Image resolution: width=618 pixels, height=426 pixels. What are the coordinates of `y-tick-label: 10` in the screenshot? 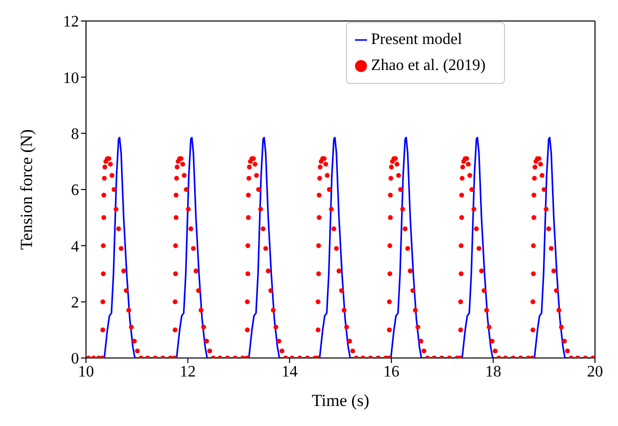 It's located at (71, 78).